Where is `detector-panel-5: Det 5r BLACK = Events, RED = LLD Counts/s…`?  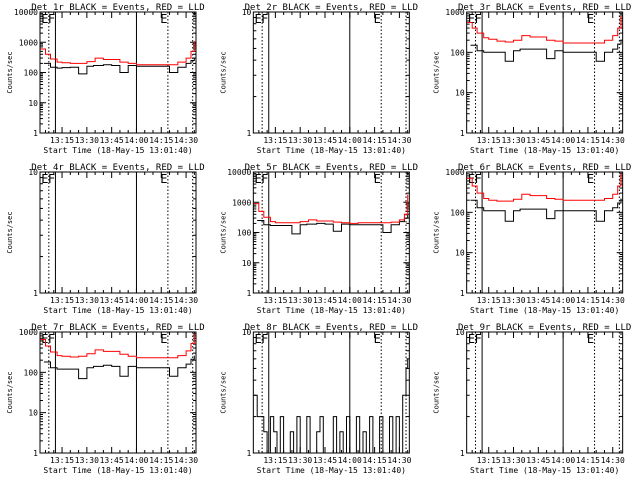
detector-panel-5: Det 5r BLACK = Events, RED = LLD Counts/s… is located at coordinates (318, 239).